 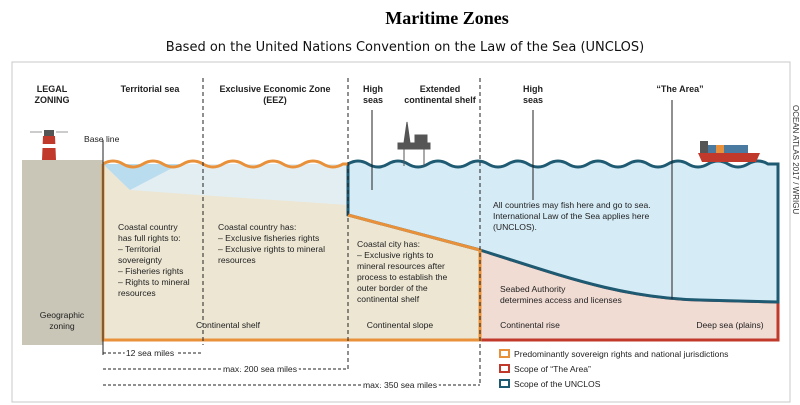 I want to click on credit: OCEAN ATLAS 2017 / WRIGU, so click(x=795, y=159).